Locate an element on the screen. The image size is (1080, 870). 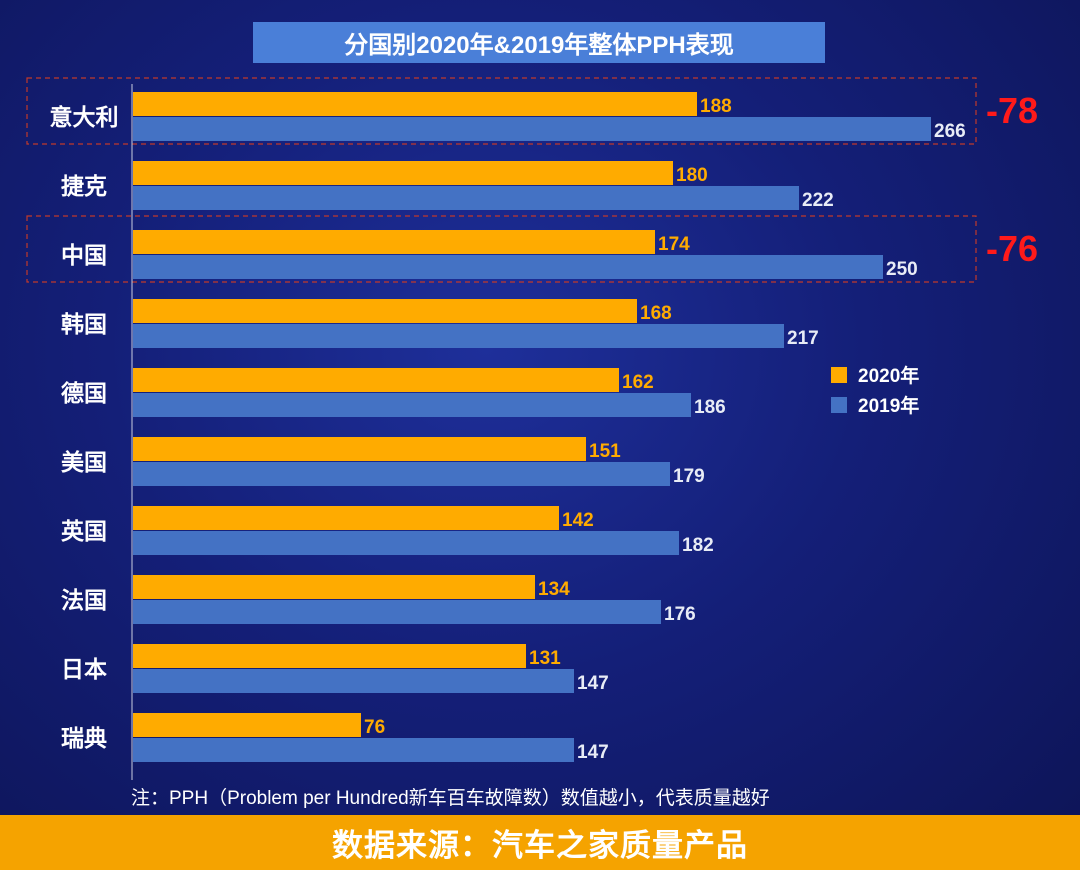
category-label: 英国 is located at coordinates (84, 531).